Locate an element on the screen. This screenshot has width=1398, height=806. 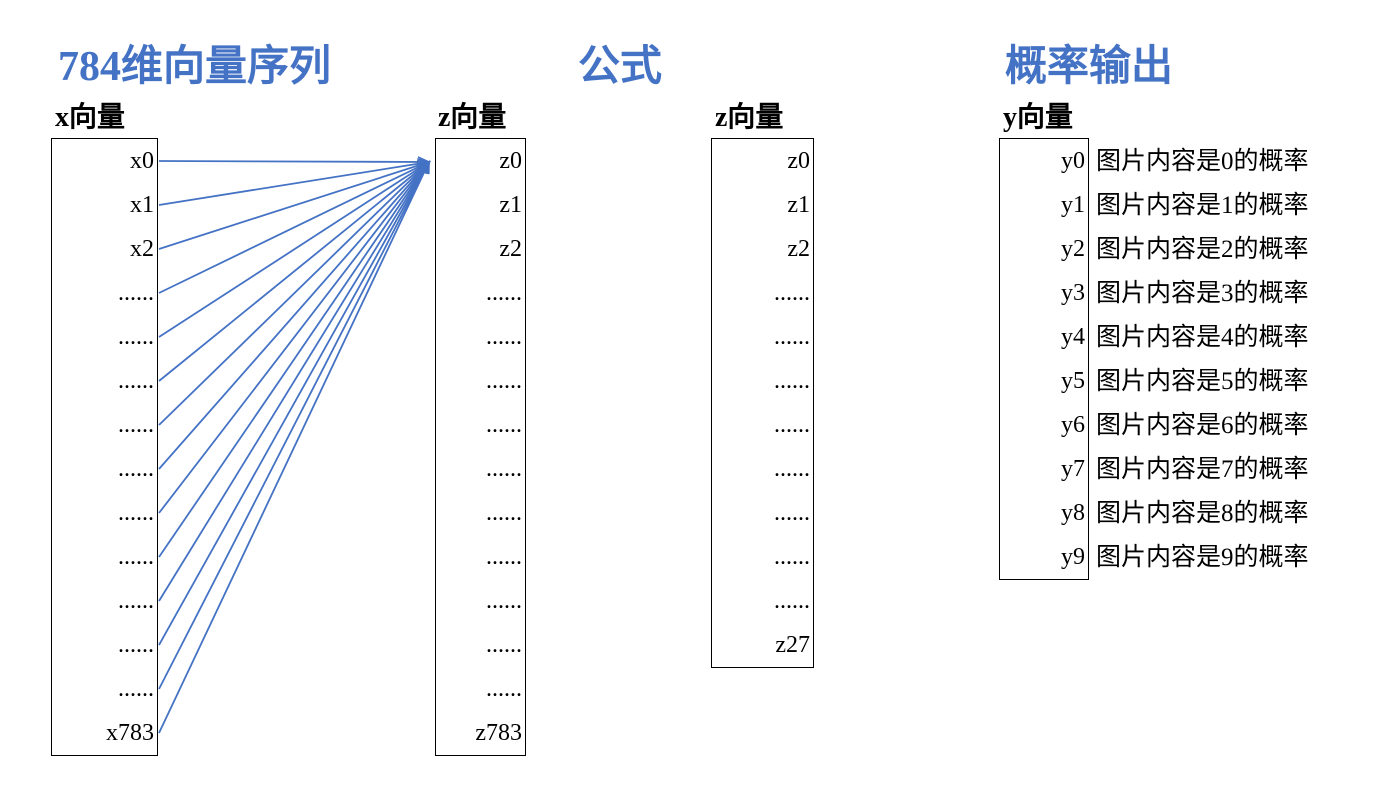
heading-formula: 公式 is located at coordinates (620, 67).